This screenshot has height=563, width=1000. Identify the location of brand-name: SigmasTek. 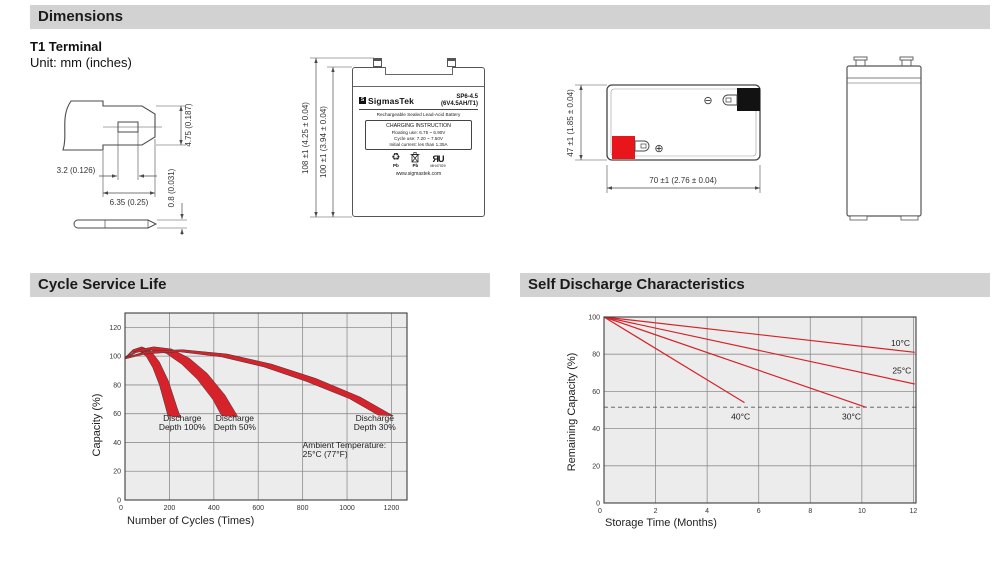
(391, 101).